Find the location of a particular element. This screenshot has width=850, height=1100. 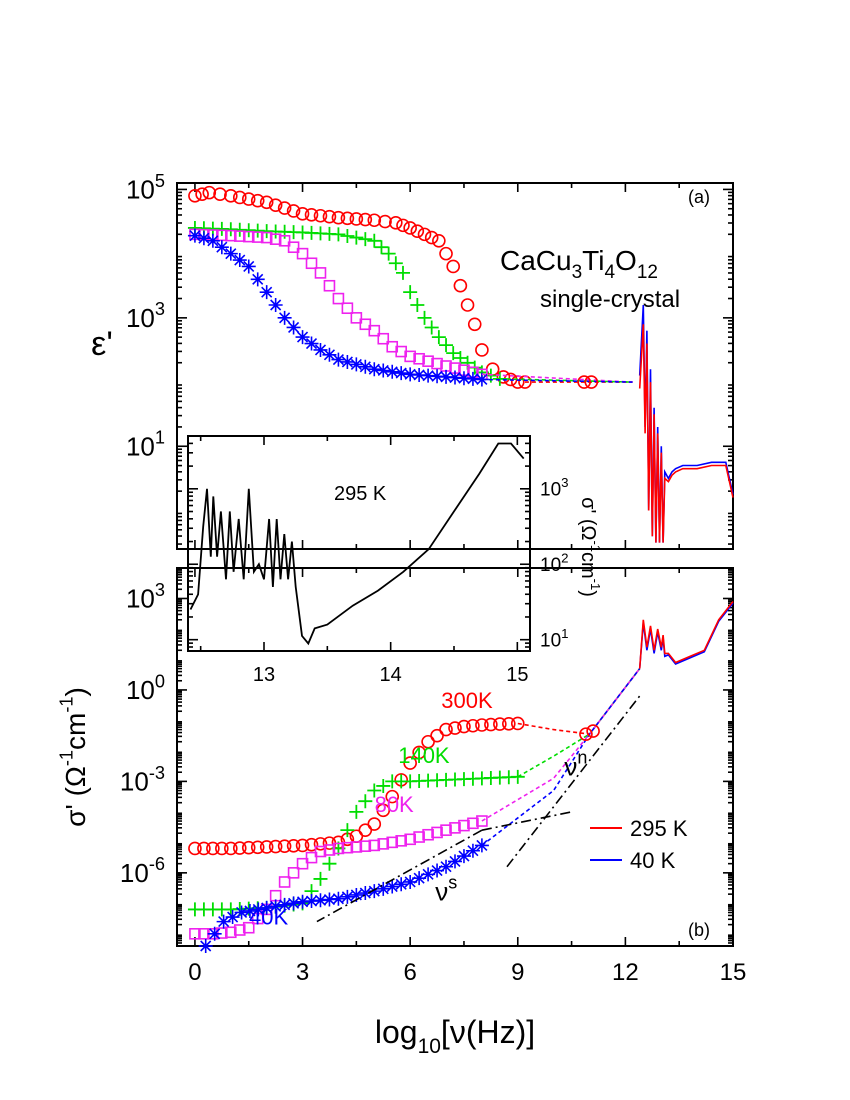

material-formula: CaCu3Ti4O12 is located at coordinates (579, 264).